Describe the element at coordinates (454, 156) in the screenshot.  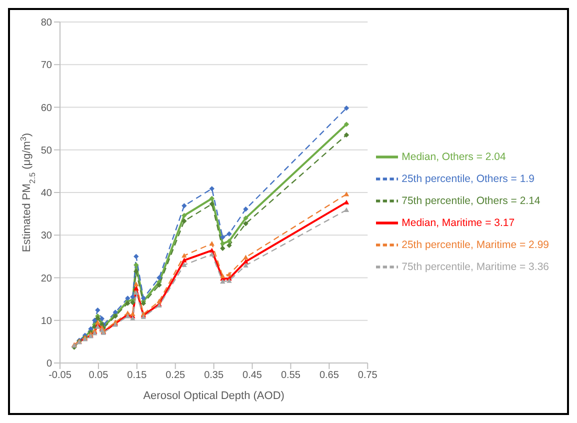
I see `legend-label: Median, Others = 2.04` at that location.